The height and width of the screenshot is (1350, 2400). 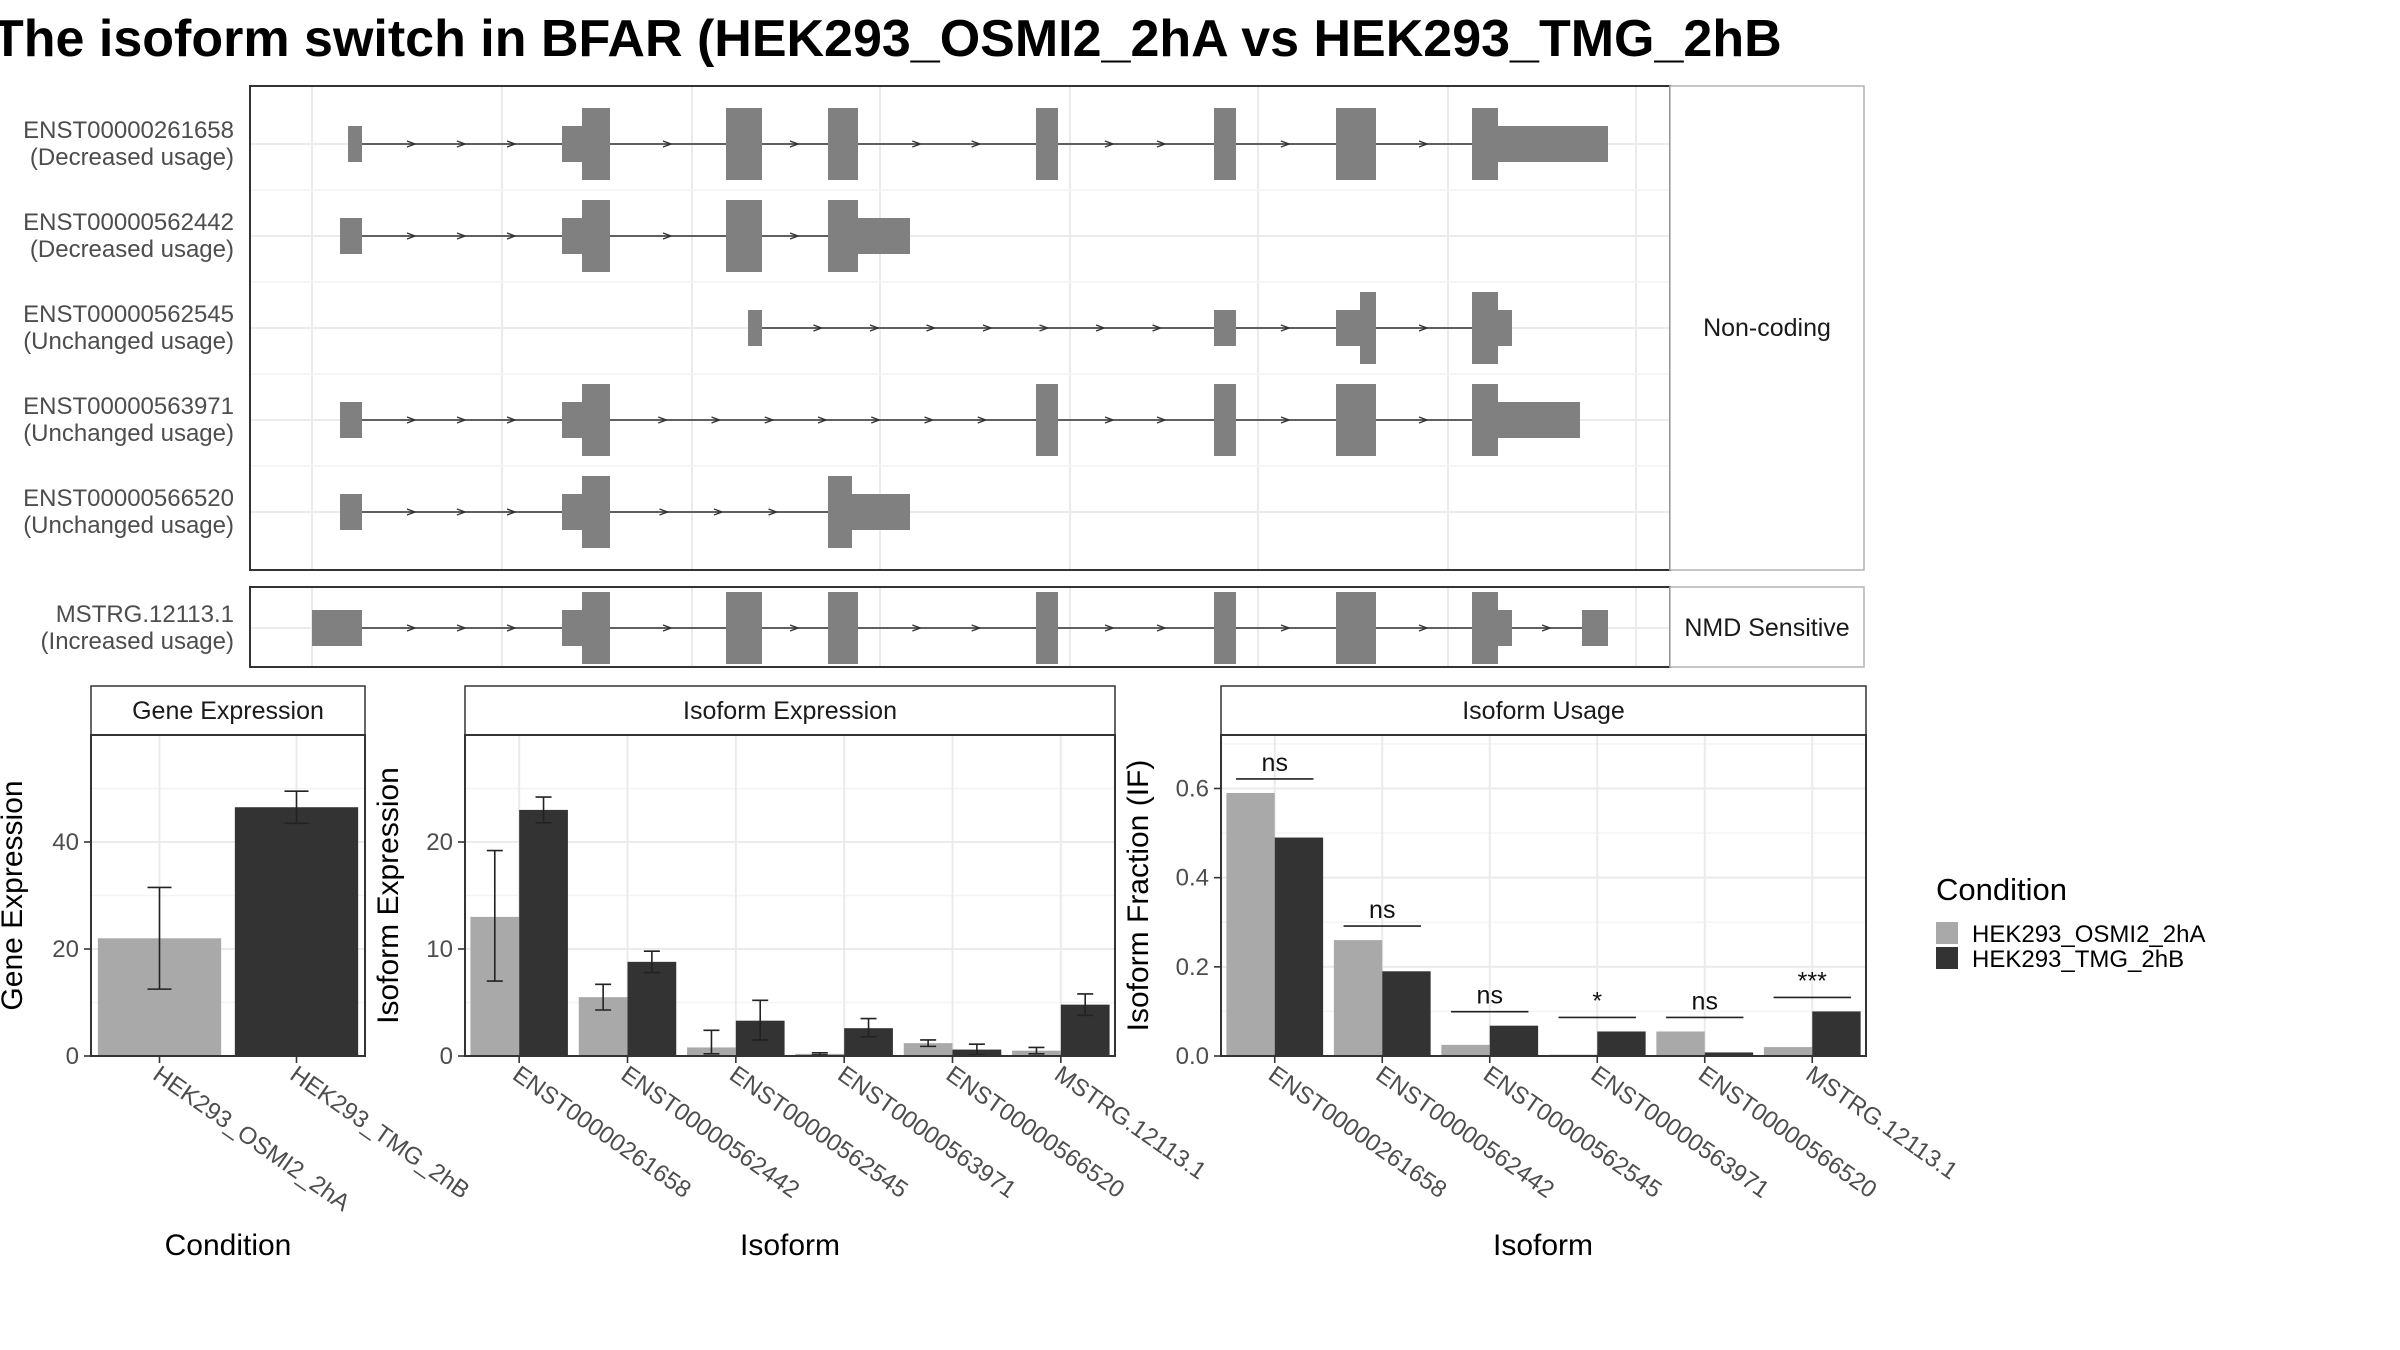 I want to click on significance-label: *, so click(x=1597, y=1001).